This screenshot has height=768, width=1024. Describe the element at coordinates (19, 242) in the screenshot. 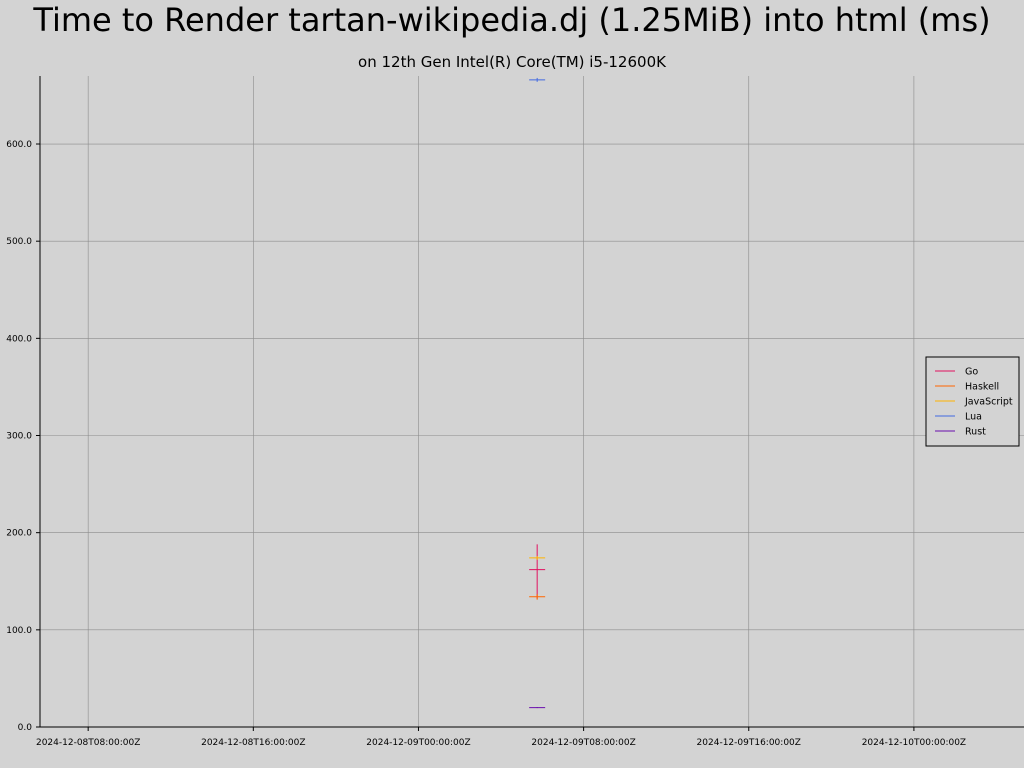

I see `y-tick-label: 500.0` at that location.